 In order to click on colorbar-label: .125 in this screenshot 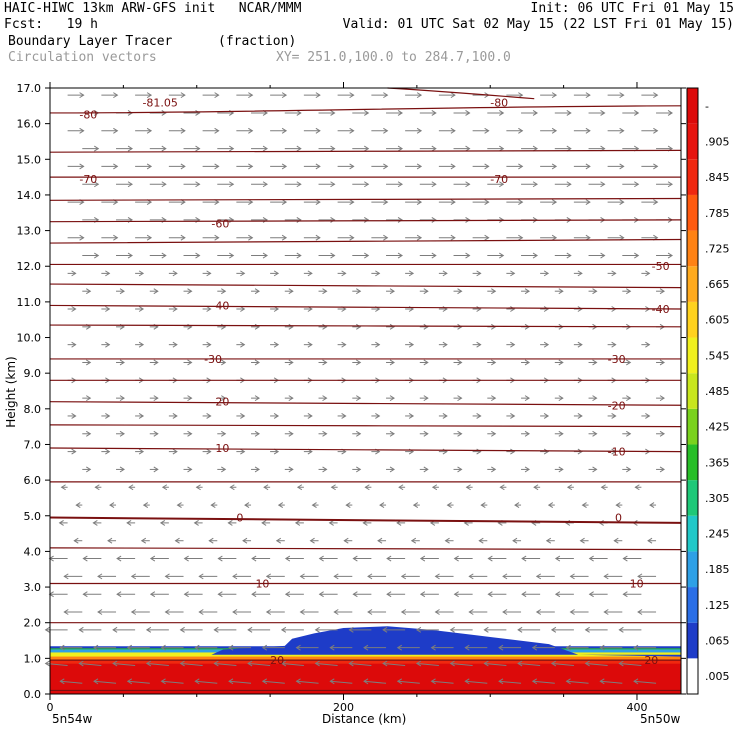, I will do `click(717, 605)`.